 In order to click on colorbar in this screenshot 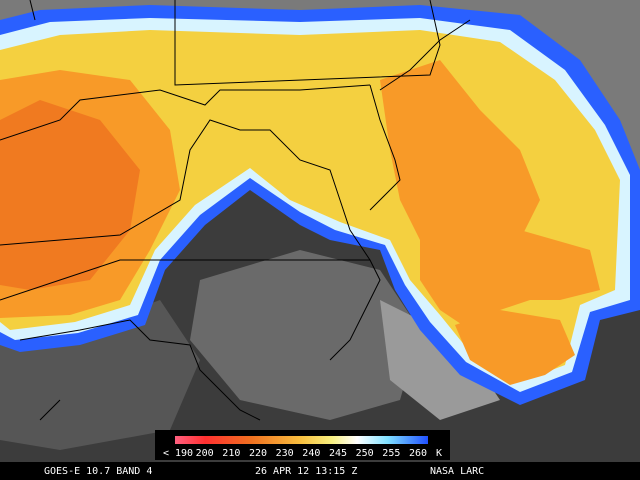, I will do `click(301, 440)`.